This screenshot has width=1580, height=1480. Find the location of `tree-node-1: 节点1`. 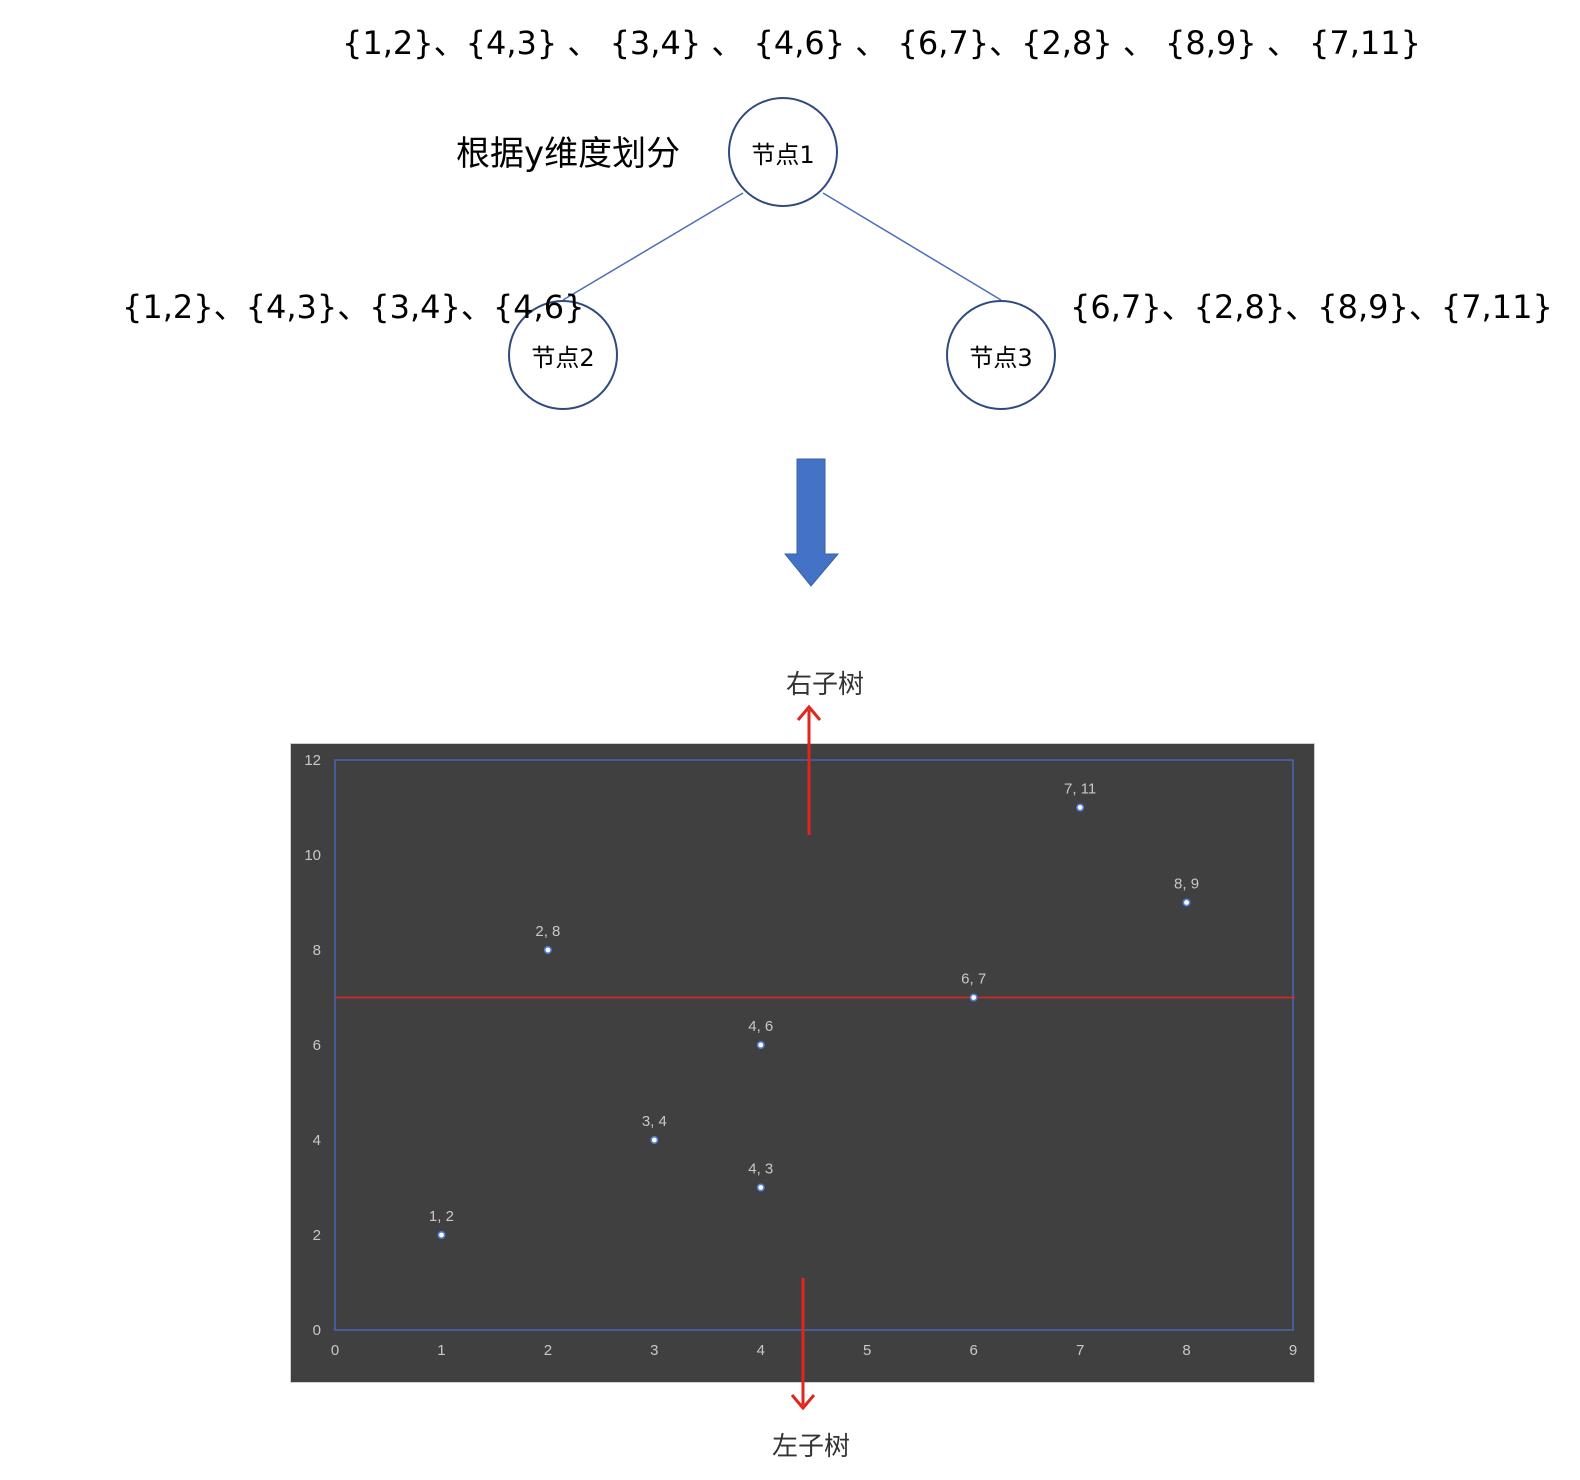

tree-node-1: 节点1 is located at coordinates (783, 152).